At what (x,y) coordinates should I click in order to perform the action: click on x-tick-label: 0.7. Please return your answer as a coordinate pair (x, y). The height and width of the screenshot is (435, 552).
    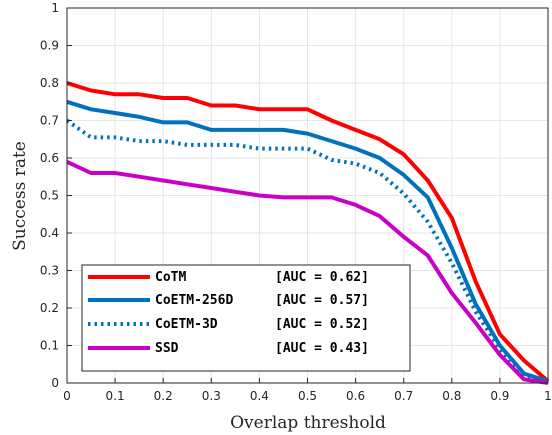
    Looking at the image, I should click on (403, 396).